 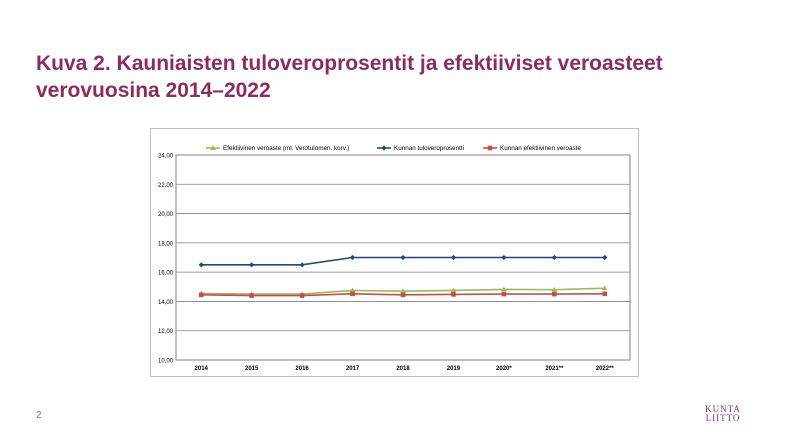 I want to click on x-tick-label: 2020*, so click(x=504, y=369).